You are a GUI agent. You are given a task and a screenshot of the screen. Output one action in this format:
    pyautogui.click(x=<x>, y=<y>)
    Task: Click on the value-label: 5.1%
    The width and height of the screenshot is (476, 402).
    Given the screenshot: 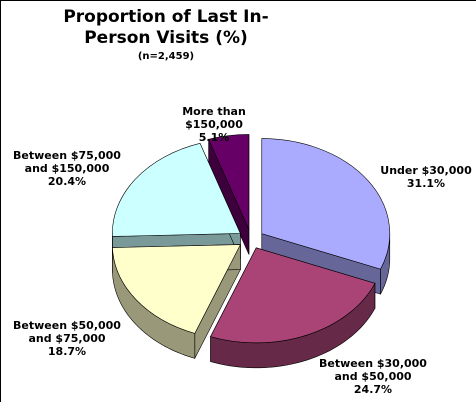 What is the action you would take?
    pyautogui.click(x=214, y=137)
    